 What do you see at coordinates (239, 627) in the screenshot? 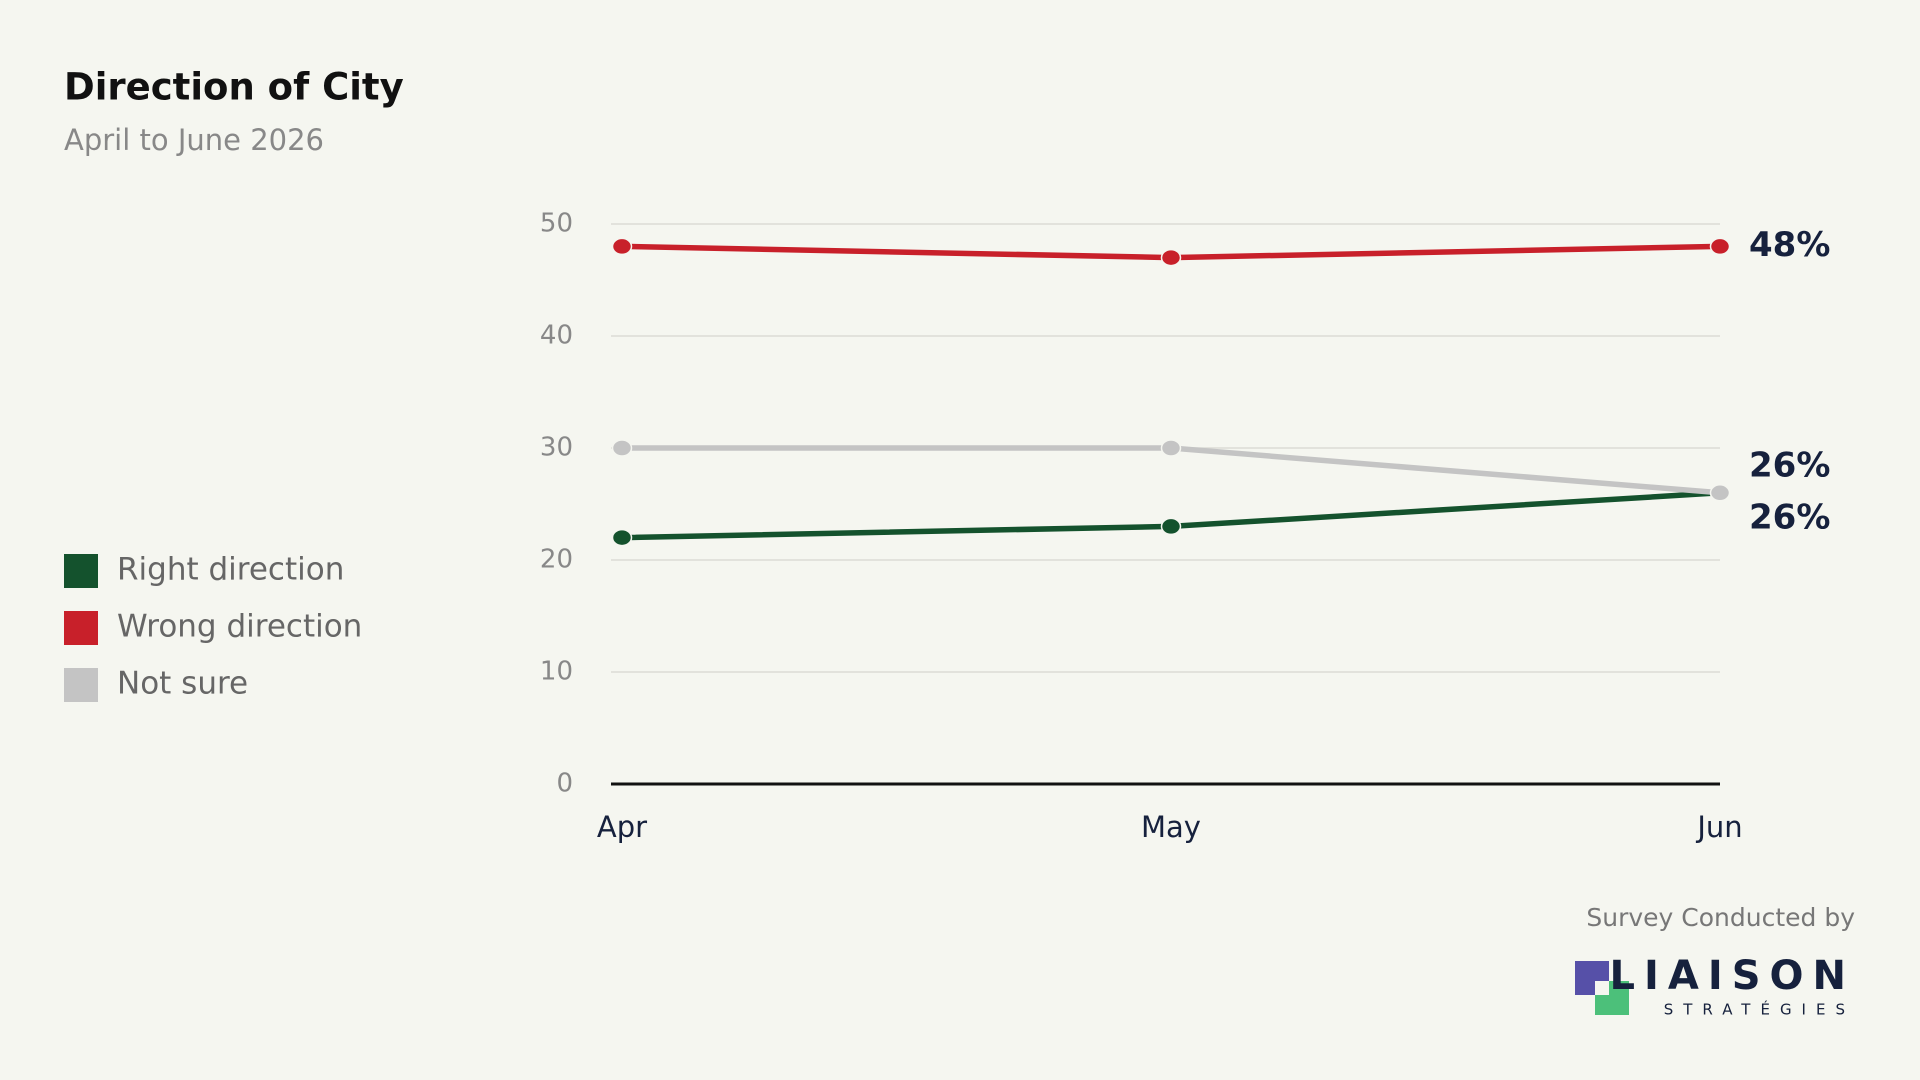
I see `legend-label: Wrong direction` at bounding box center [239, 627].